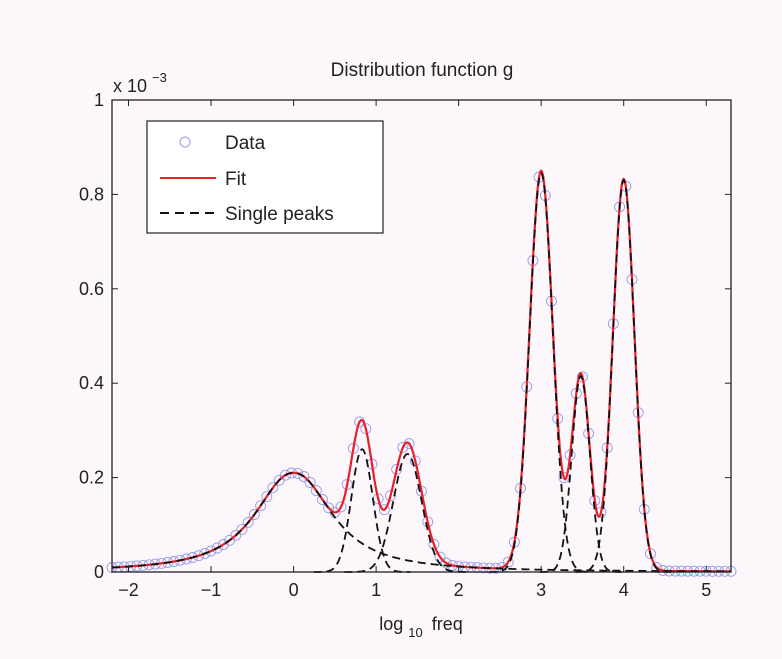  I want to click on legend: Data Fit Single peaks, so click(265, 177).